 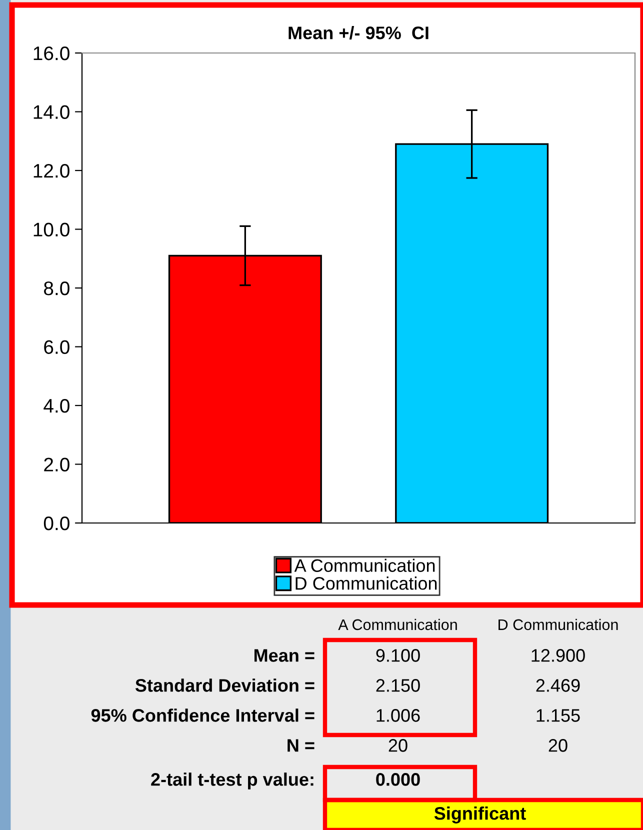 What do you see at coordinates (397, 624) in the screenshot?
I see `text: A Communication` at bounding box center [397, 624].